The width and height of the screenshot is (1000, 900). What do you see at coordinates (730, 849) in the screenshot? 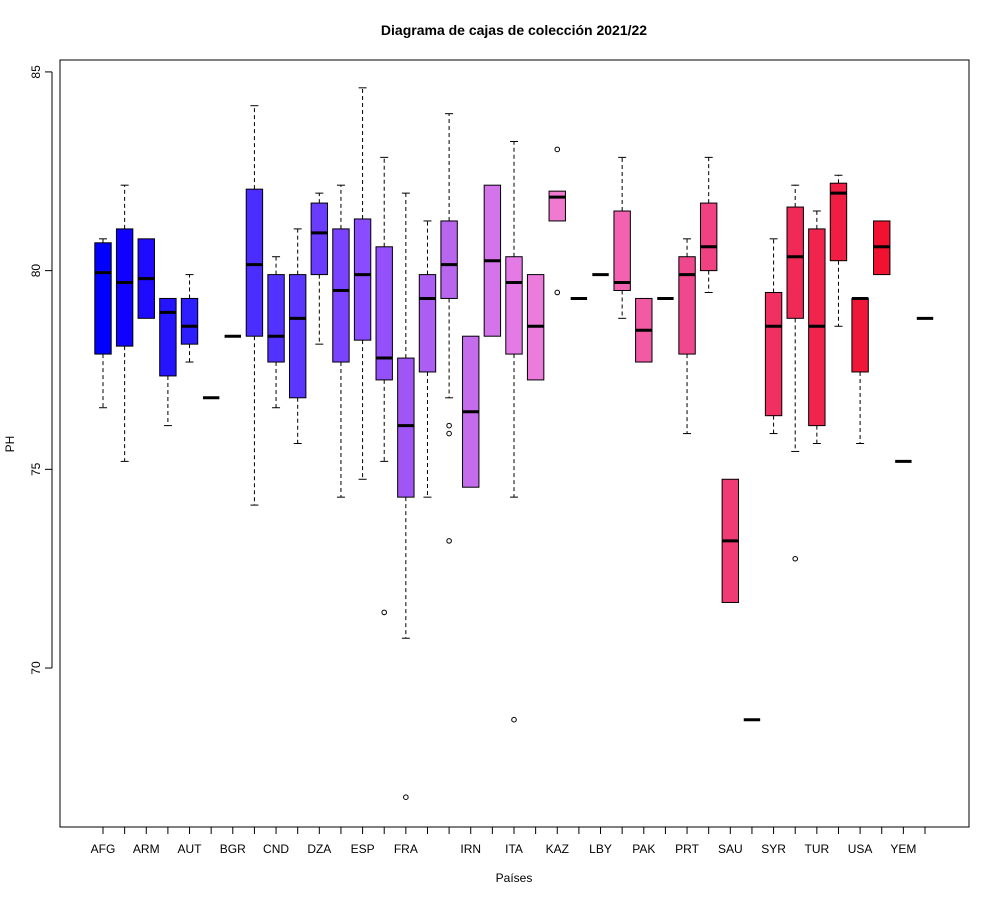
I see `x-tick-label: SAU` at bounding box center [730, 849].